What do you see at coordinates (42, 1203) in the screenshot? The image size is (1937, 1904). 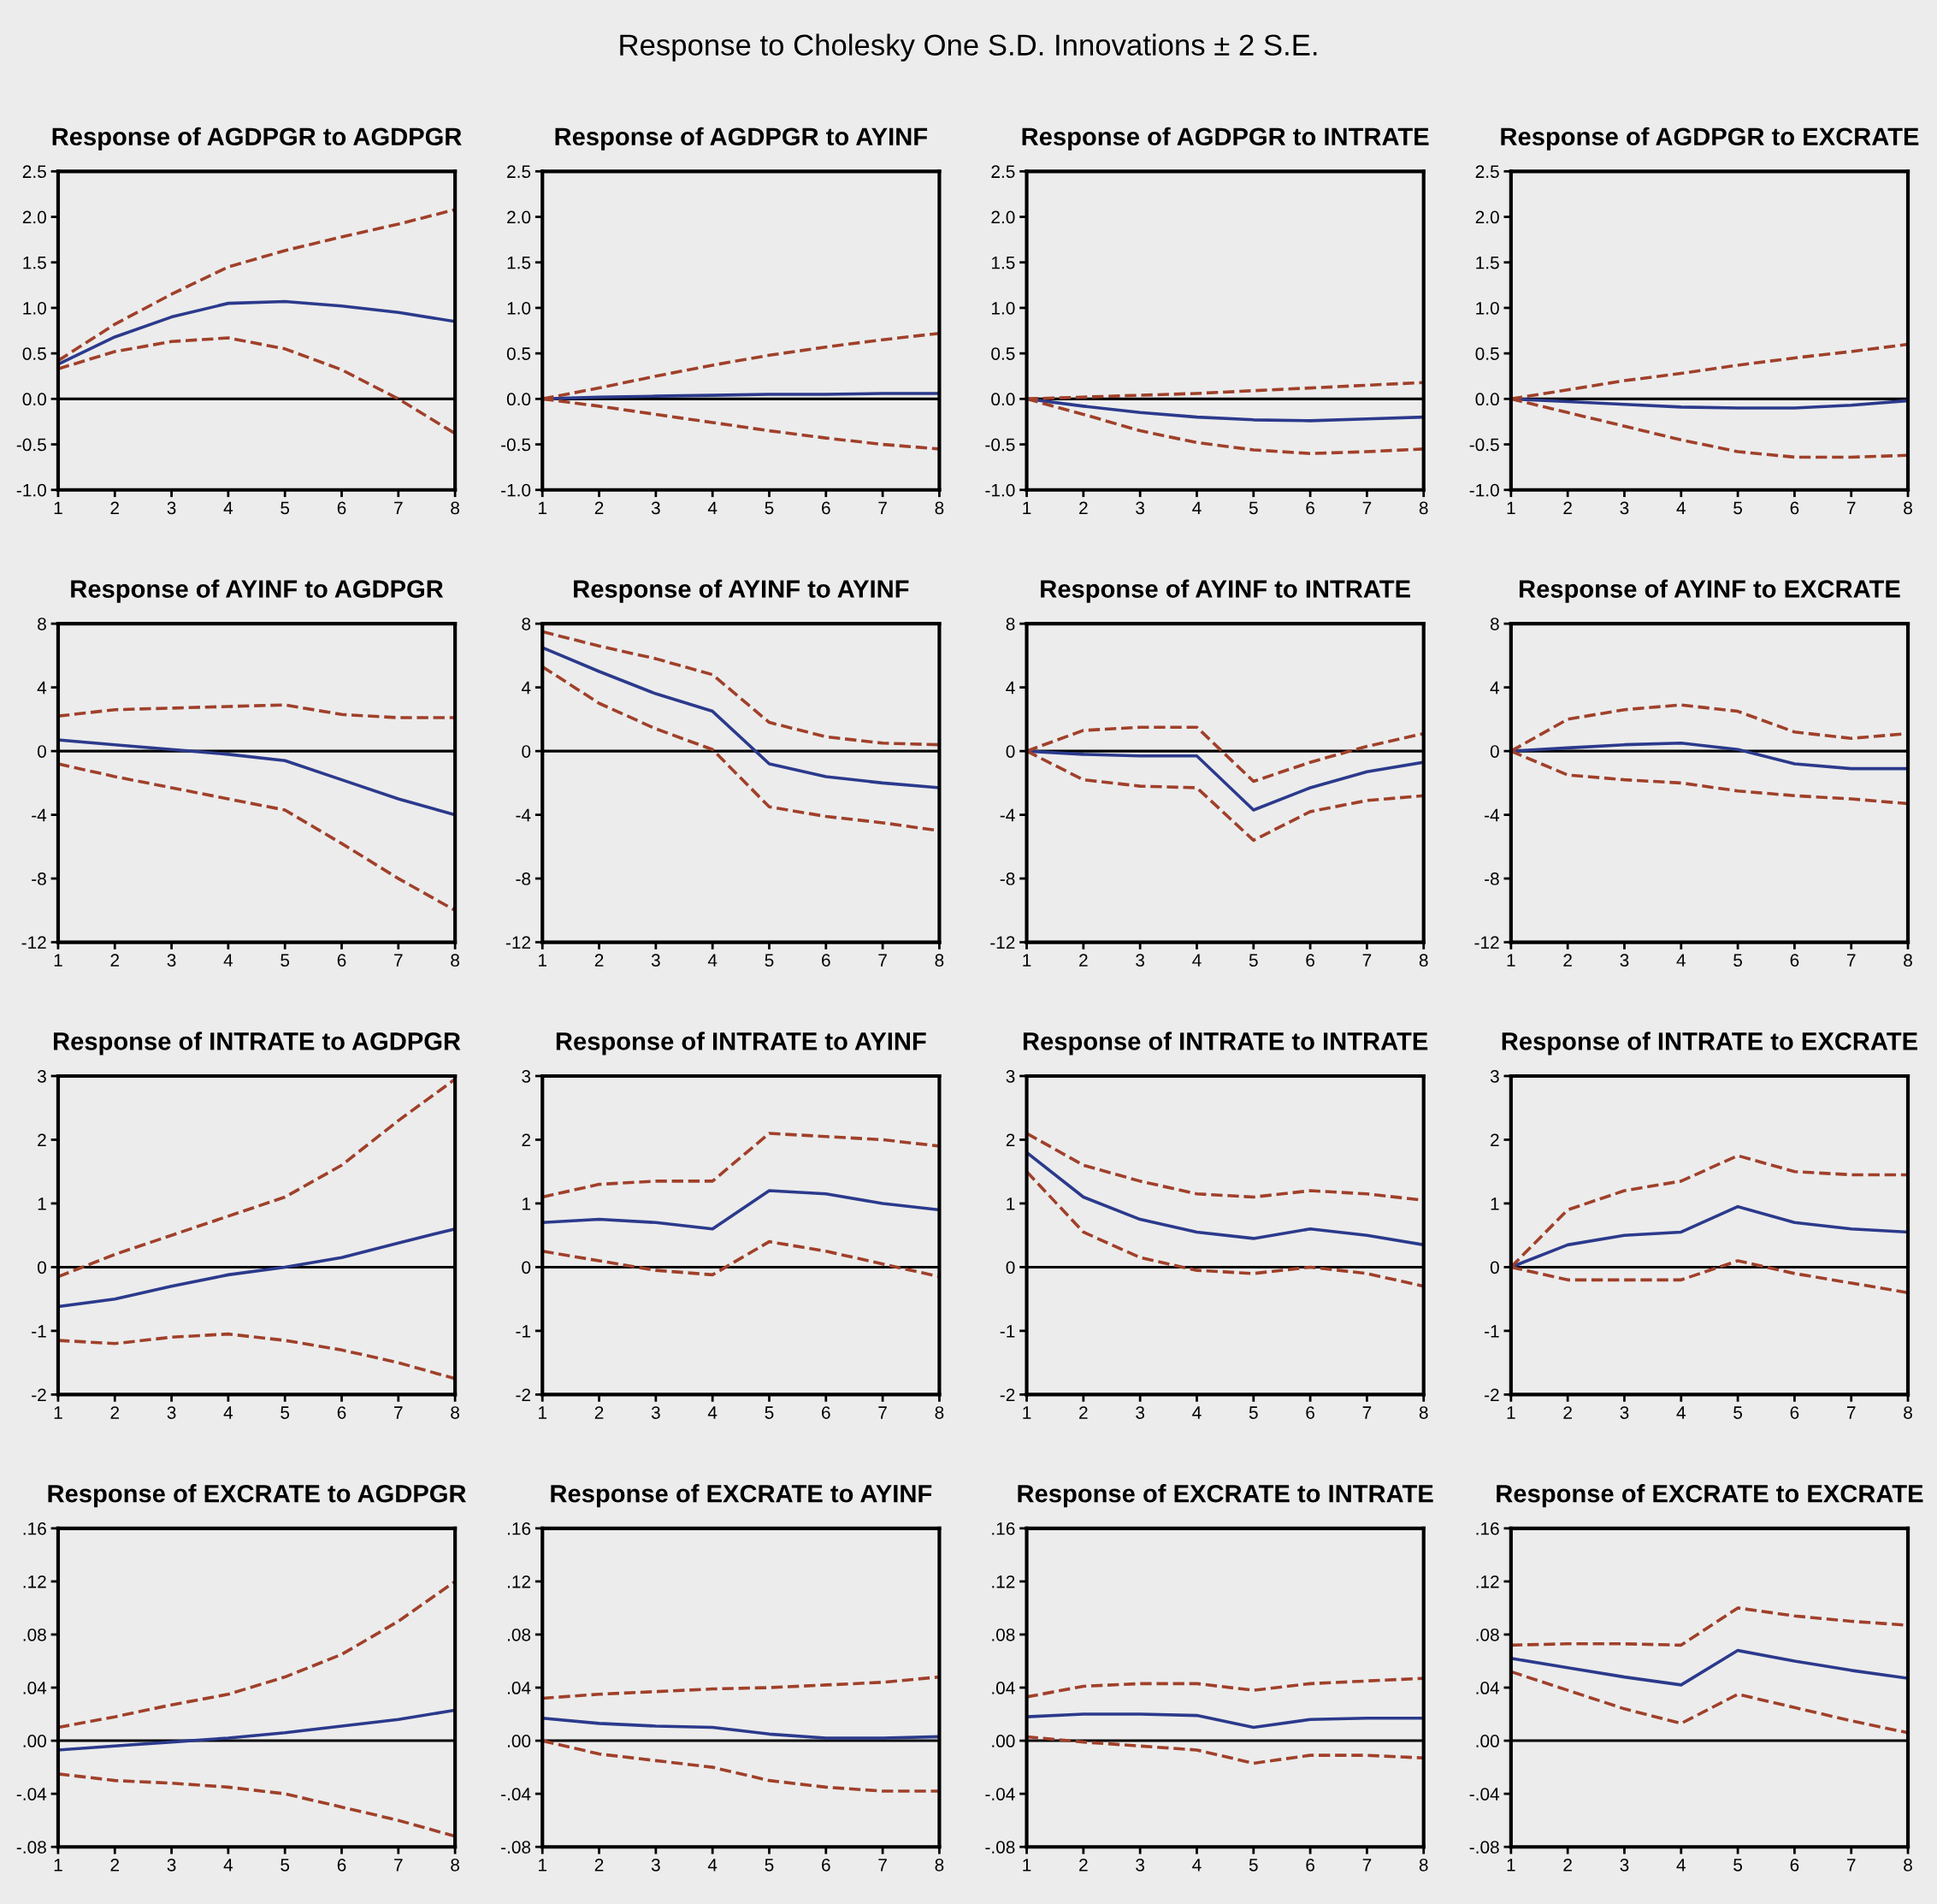 I see `y-tick-label: 1` at bounding box center [42, 1203].